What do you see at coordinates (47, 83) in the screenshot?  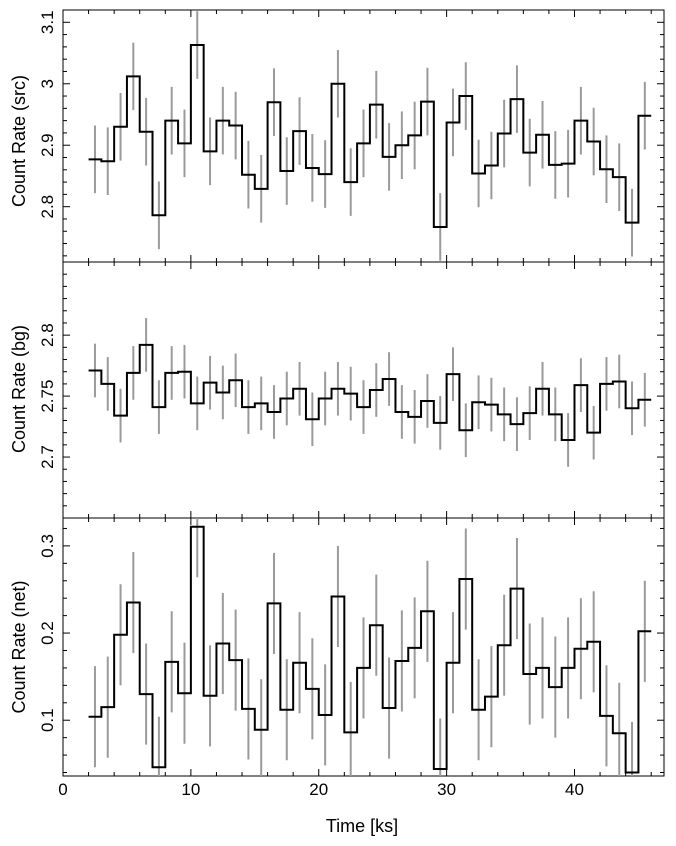 I see `y-tick-label: 3` at bounding box center [47, 83].